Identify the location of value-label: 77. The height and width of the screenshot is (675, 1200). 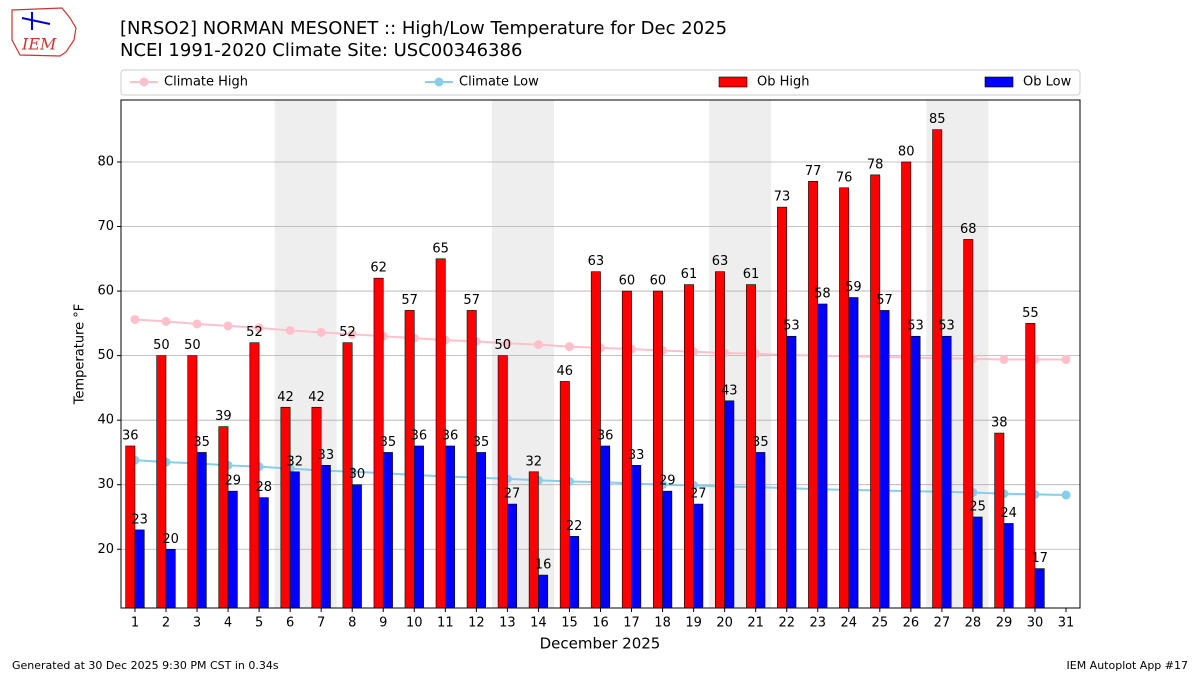
(813, 171).